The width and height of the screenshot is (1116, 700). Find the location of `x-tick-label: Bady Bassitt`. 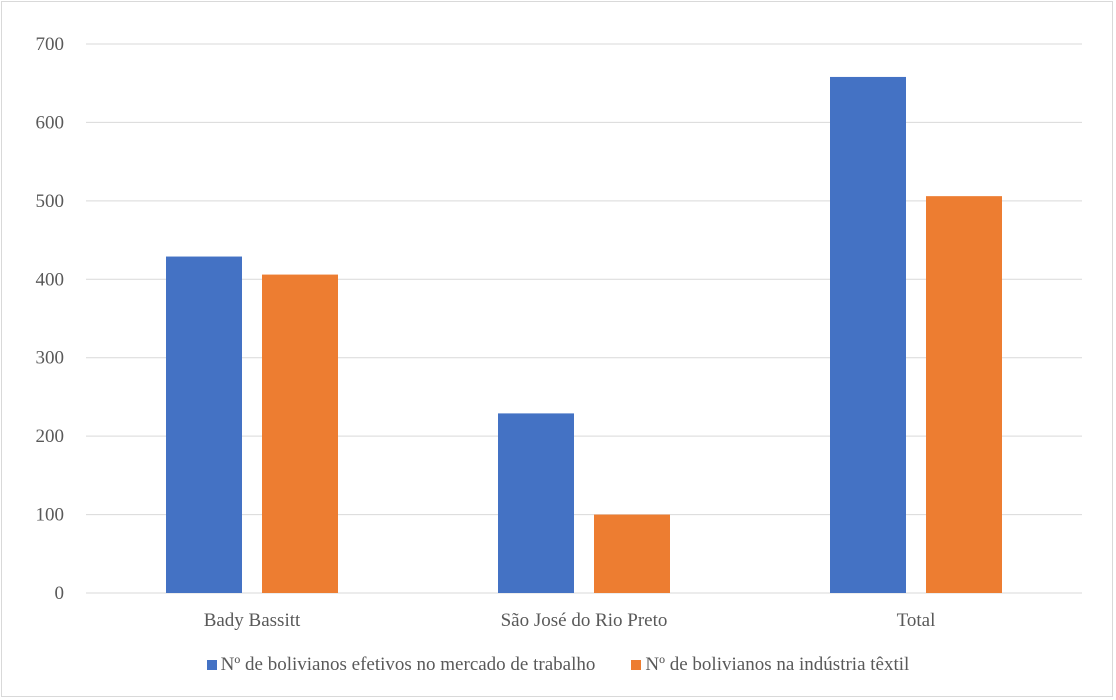

x-tick-label: Bady Bassitt is located at coordinates (252, 620).